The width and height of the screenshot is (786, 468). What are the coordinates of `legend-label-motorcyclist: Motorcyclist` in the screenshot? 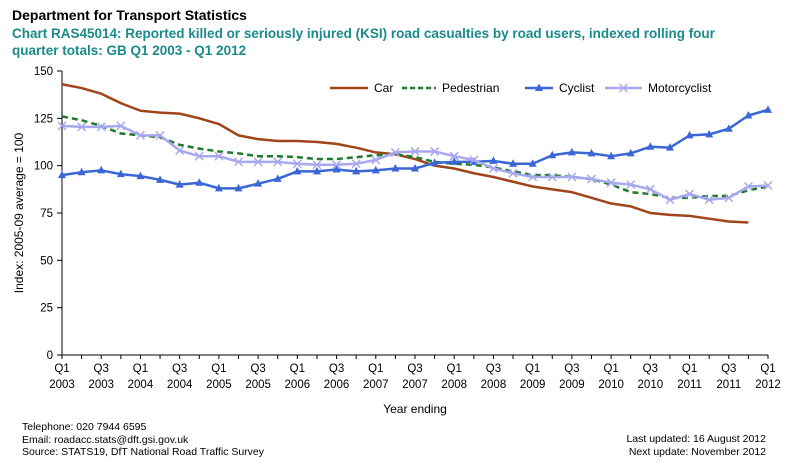 It's located at (680, 88).